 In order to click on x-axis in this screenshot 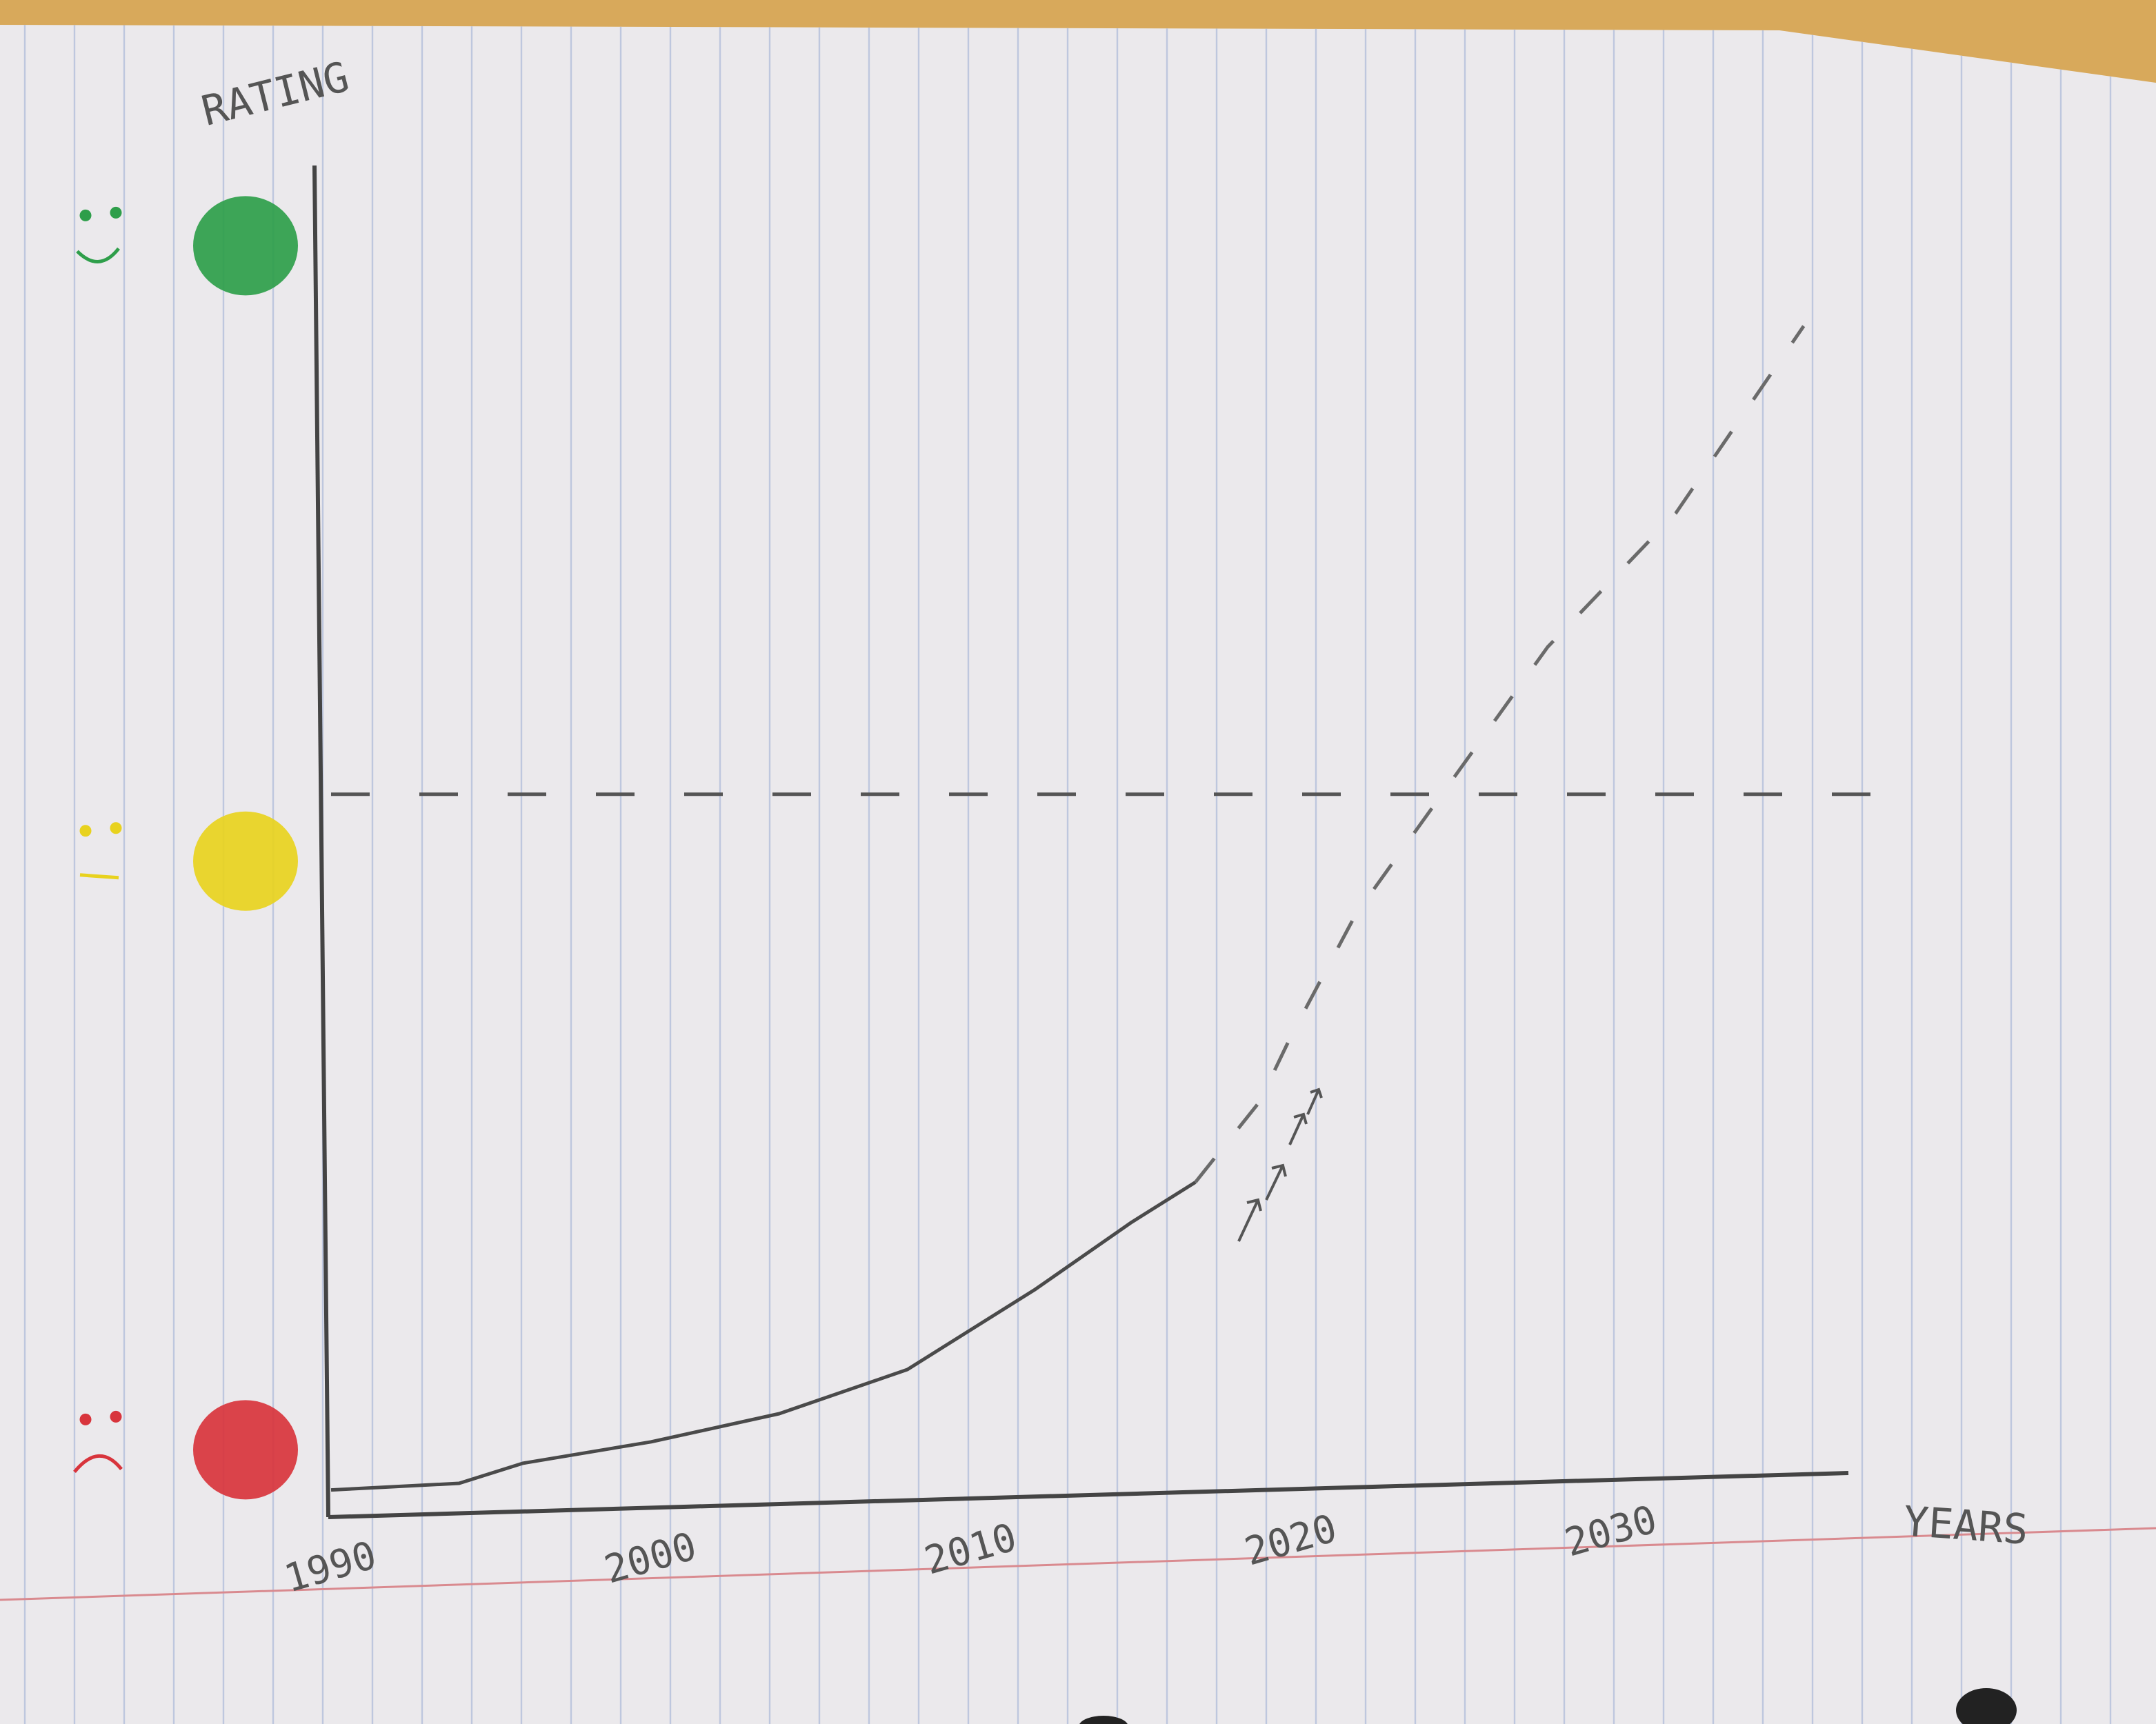, I will do `click(1088, 1495)`.